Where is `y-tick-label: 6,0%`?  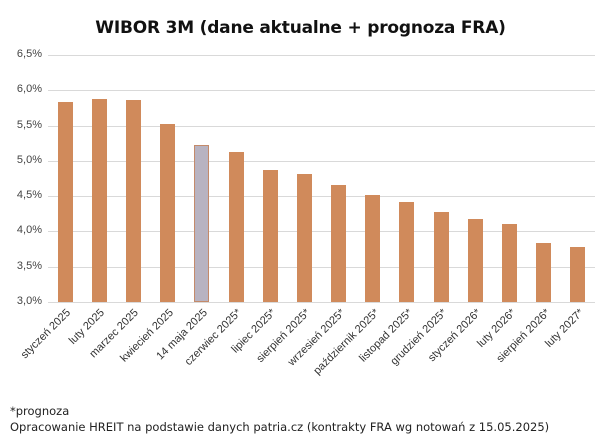 y-tick-label: 6,0% is located at coordinates (29, 89).